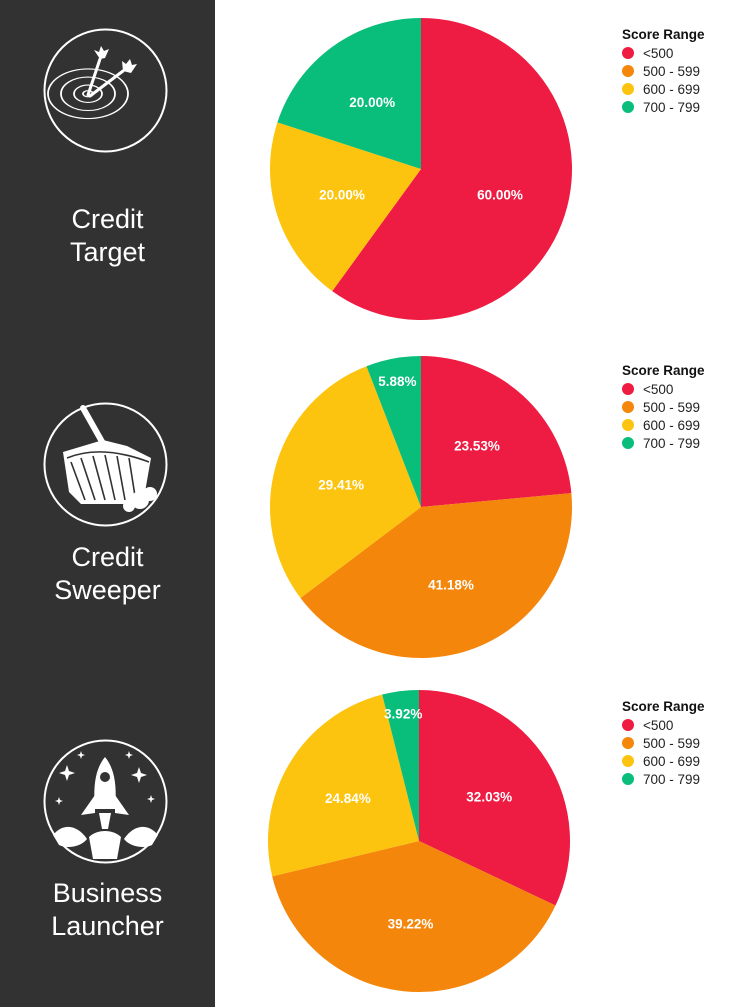 This screenshot has height=1007, width=750. Describe the element at coordinates (477, 446) in the screenshot. I see `slice-label: 23.53%` at that location.